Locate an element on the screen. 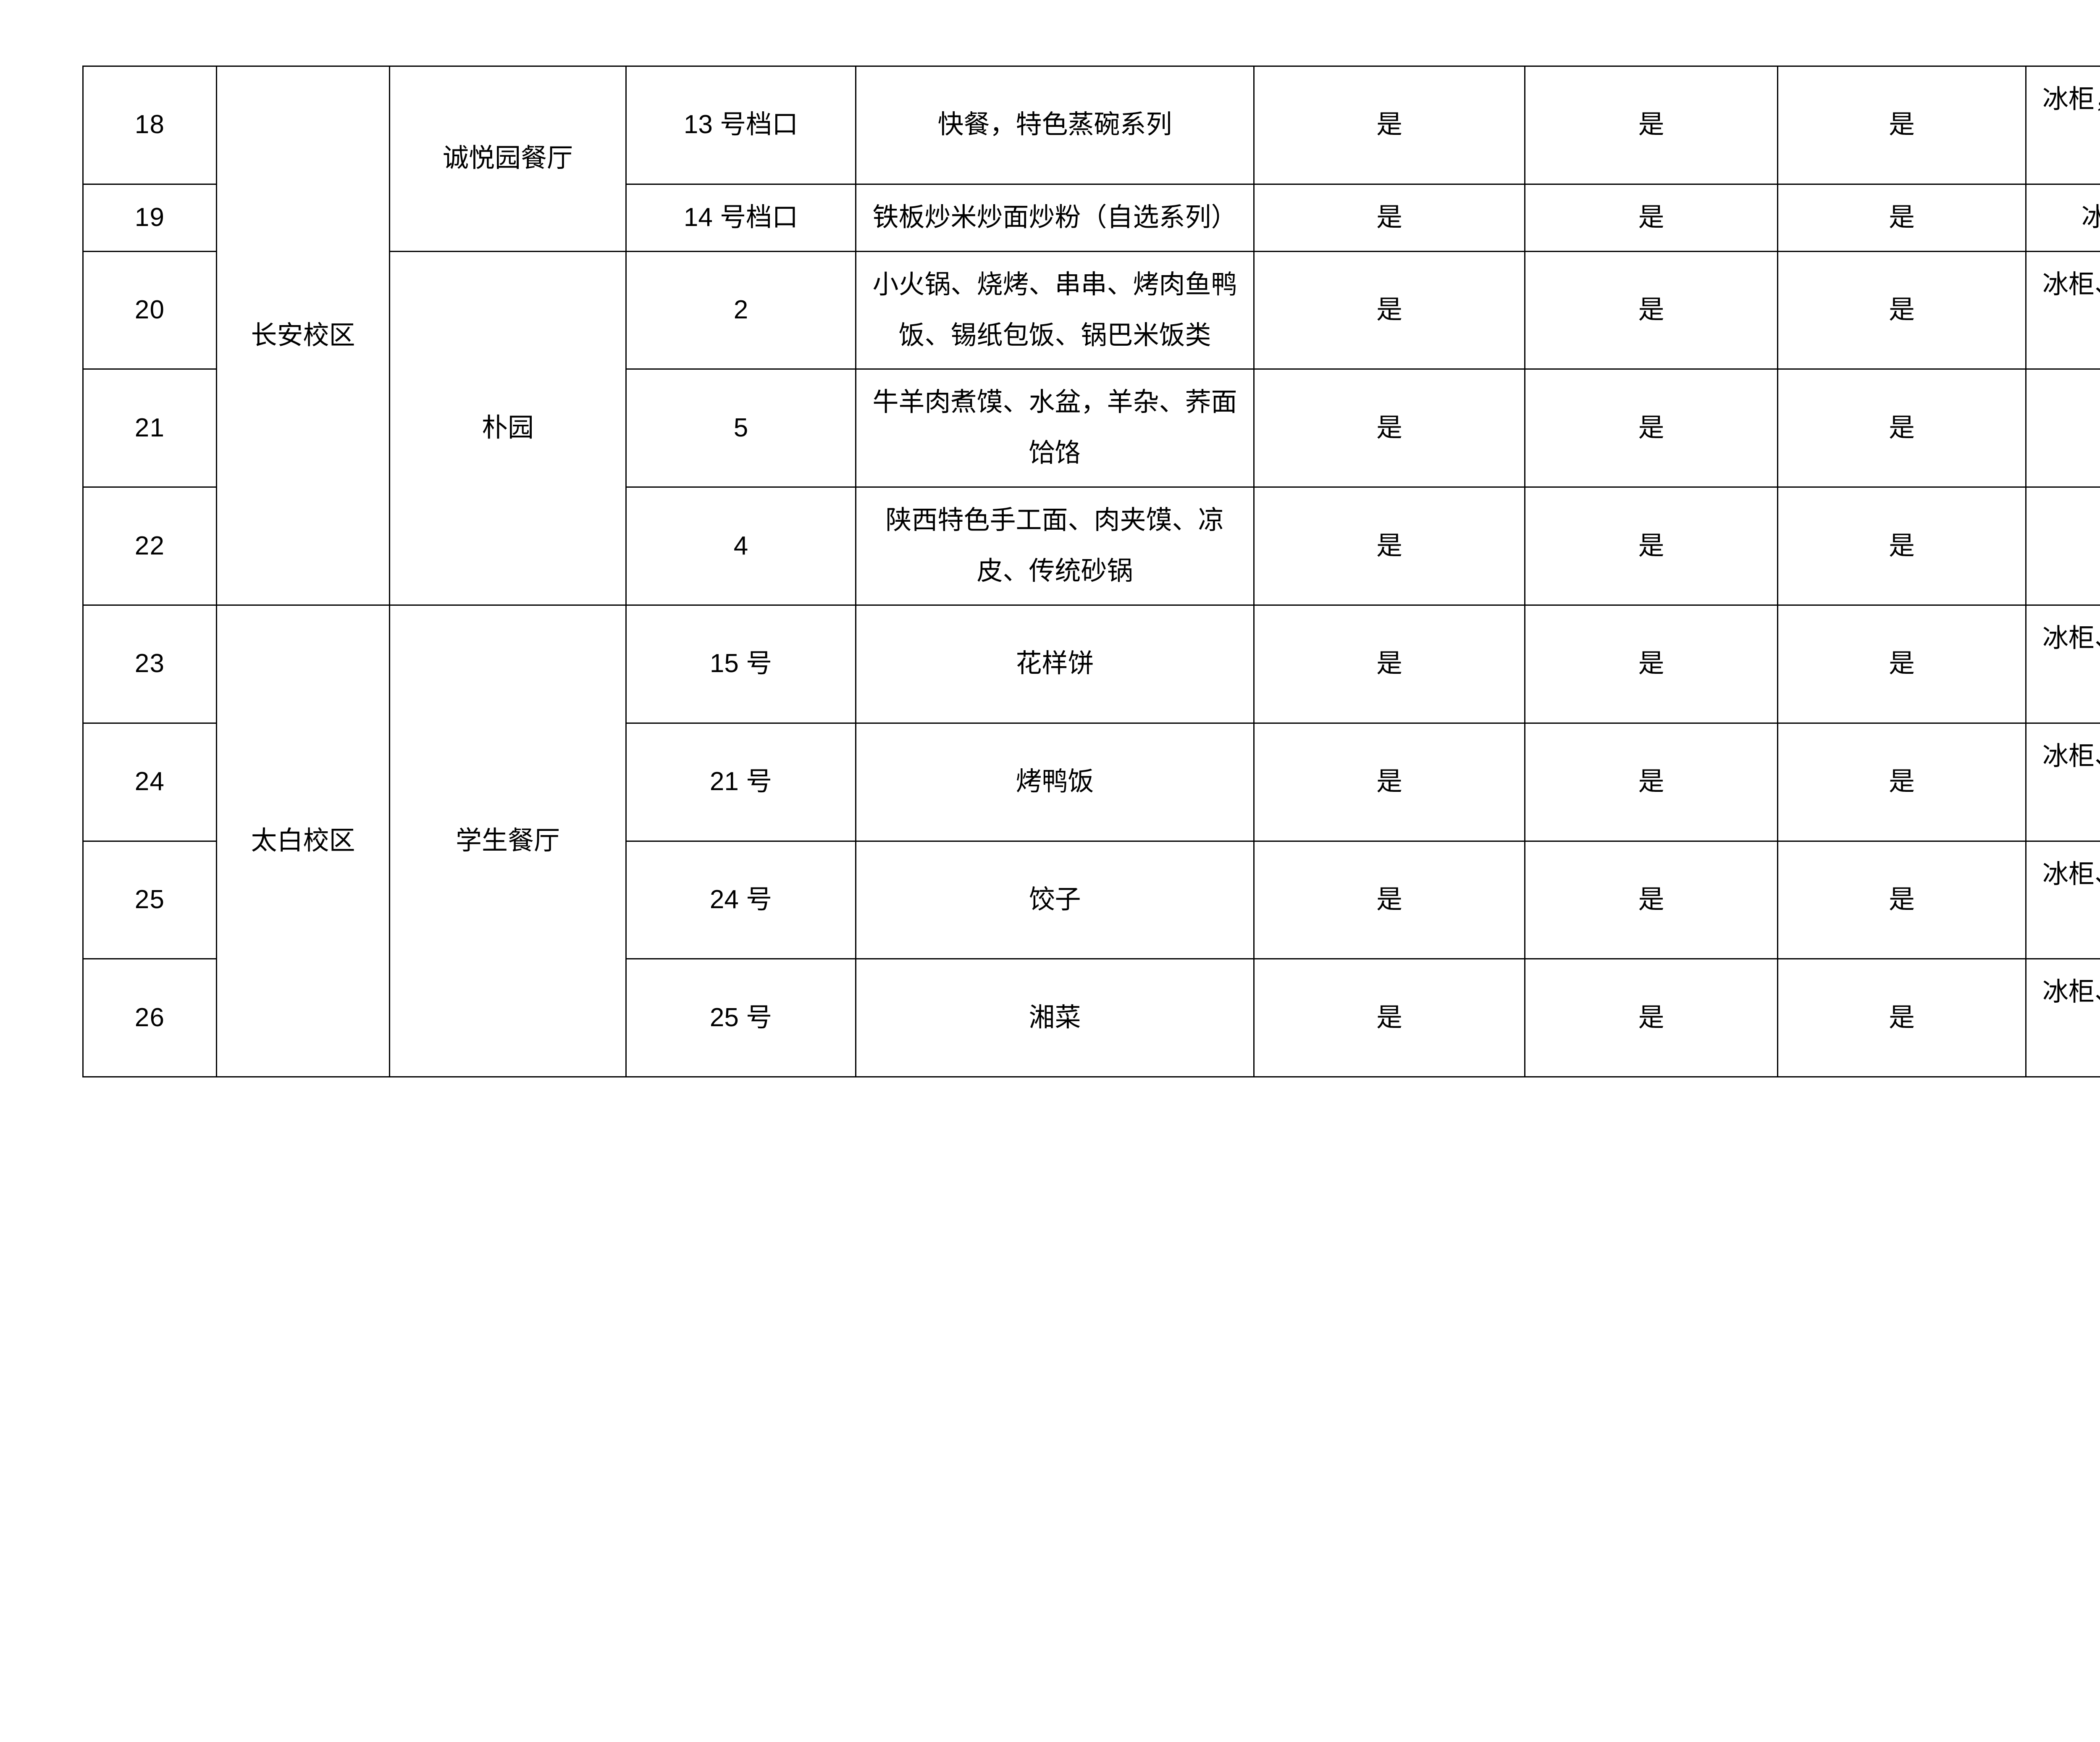 Image resolution: width=2100 pixels, height=1742 pixels. cell-cuisine: 烤鸭饭 is located at coordinates (1055, 782).